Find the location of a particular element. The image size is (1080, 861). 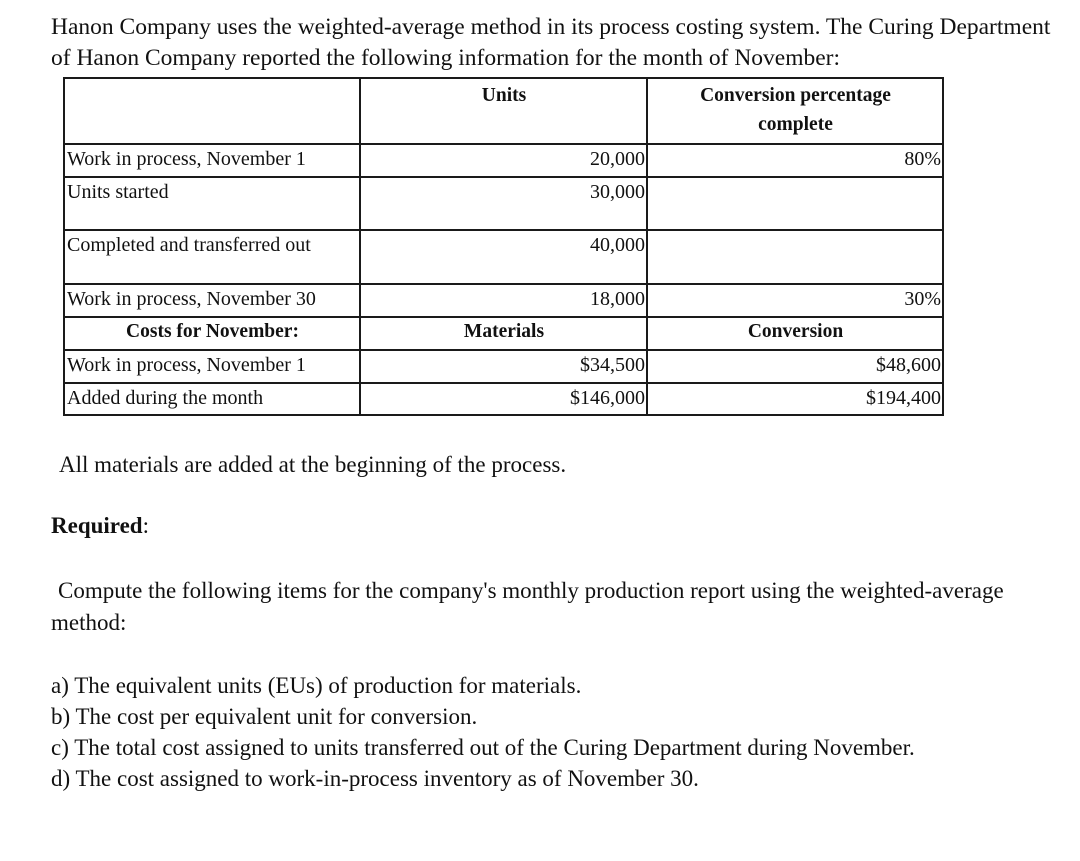

header-conversion-line1: Conversion percentage is located at coordinates (795, 95).